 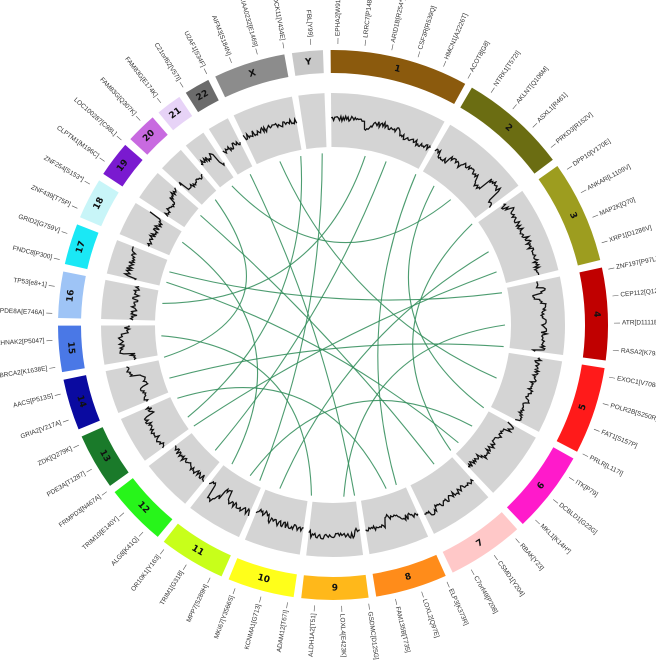 I want to click on copy-number-trace-x, so click(x=270, y=128).